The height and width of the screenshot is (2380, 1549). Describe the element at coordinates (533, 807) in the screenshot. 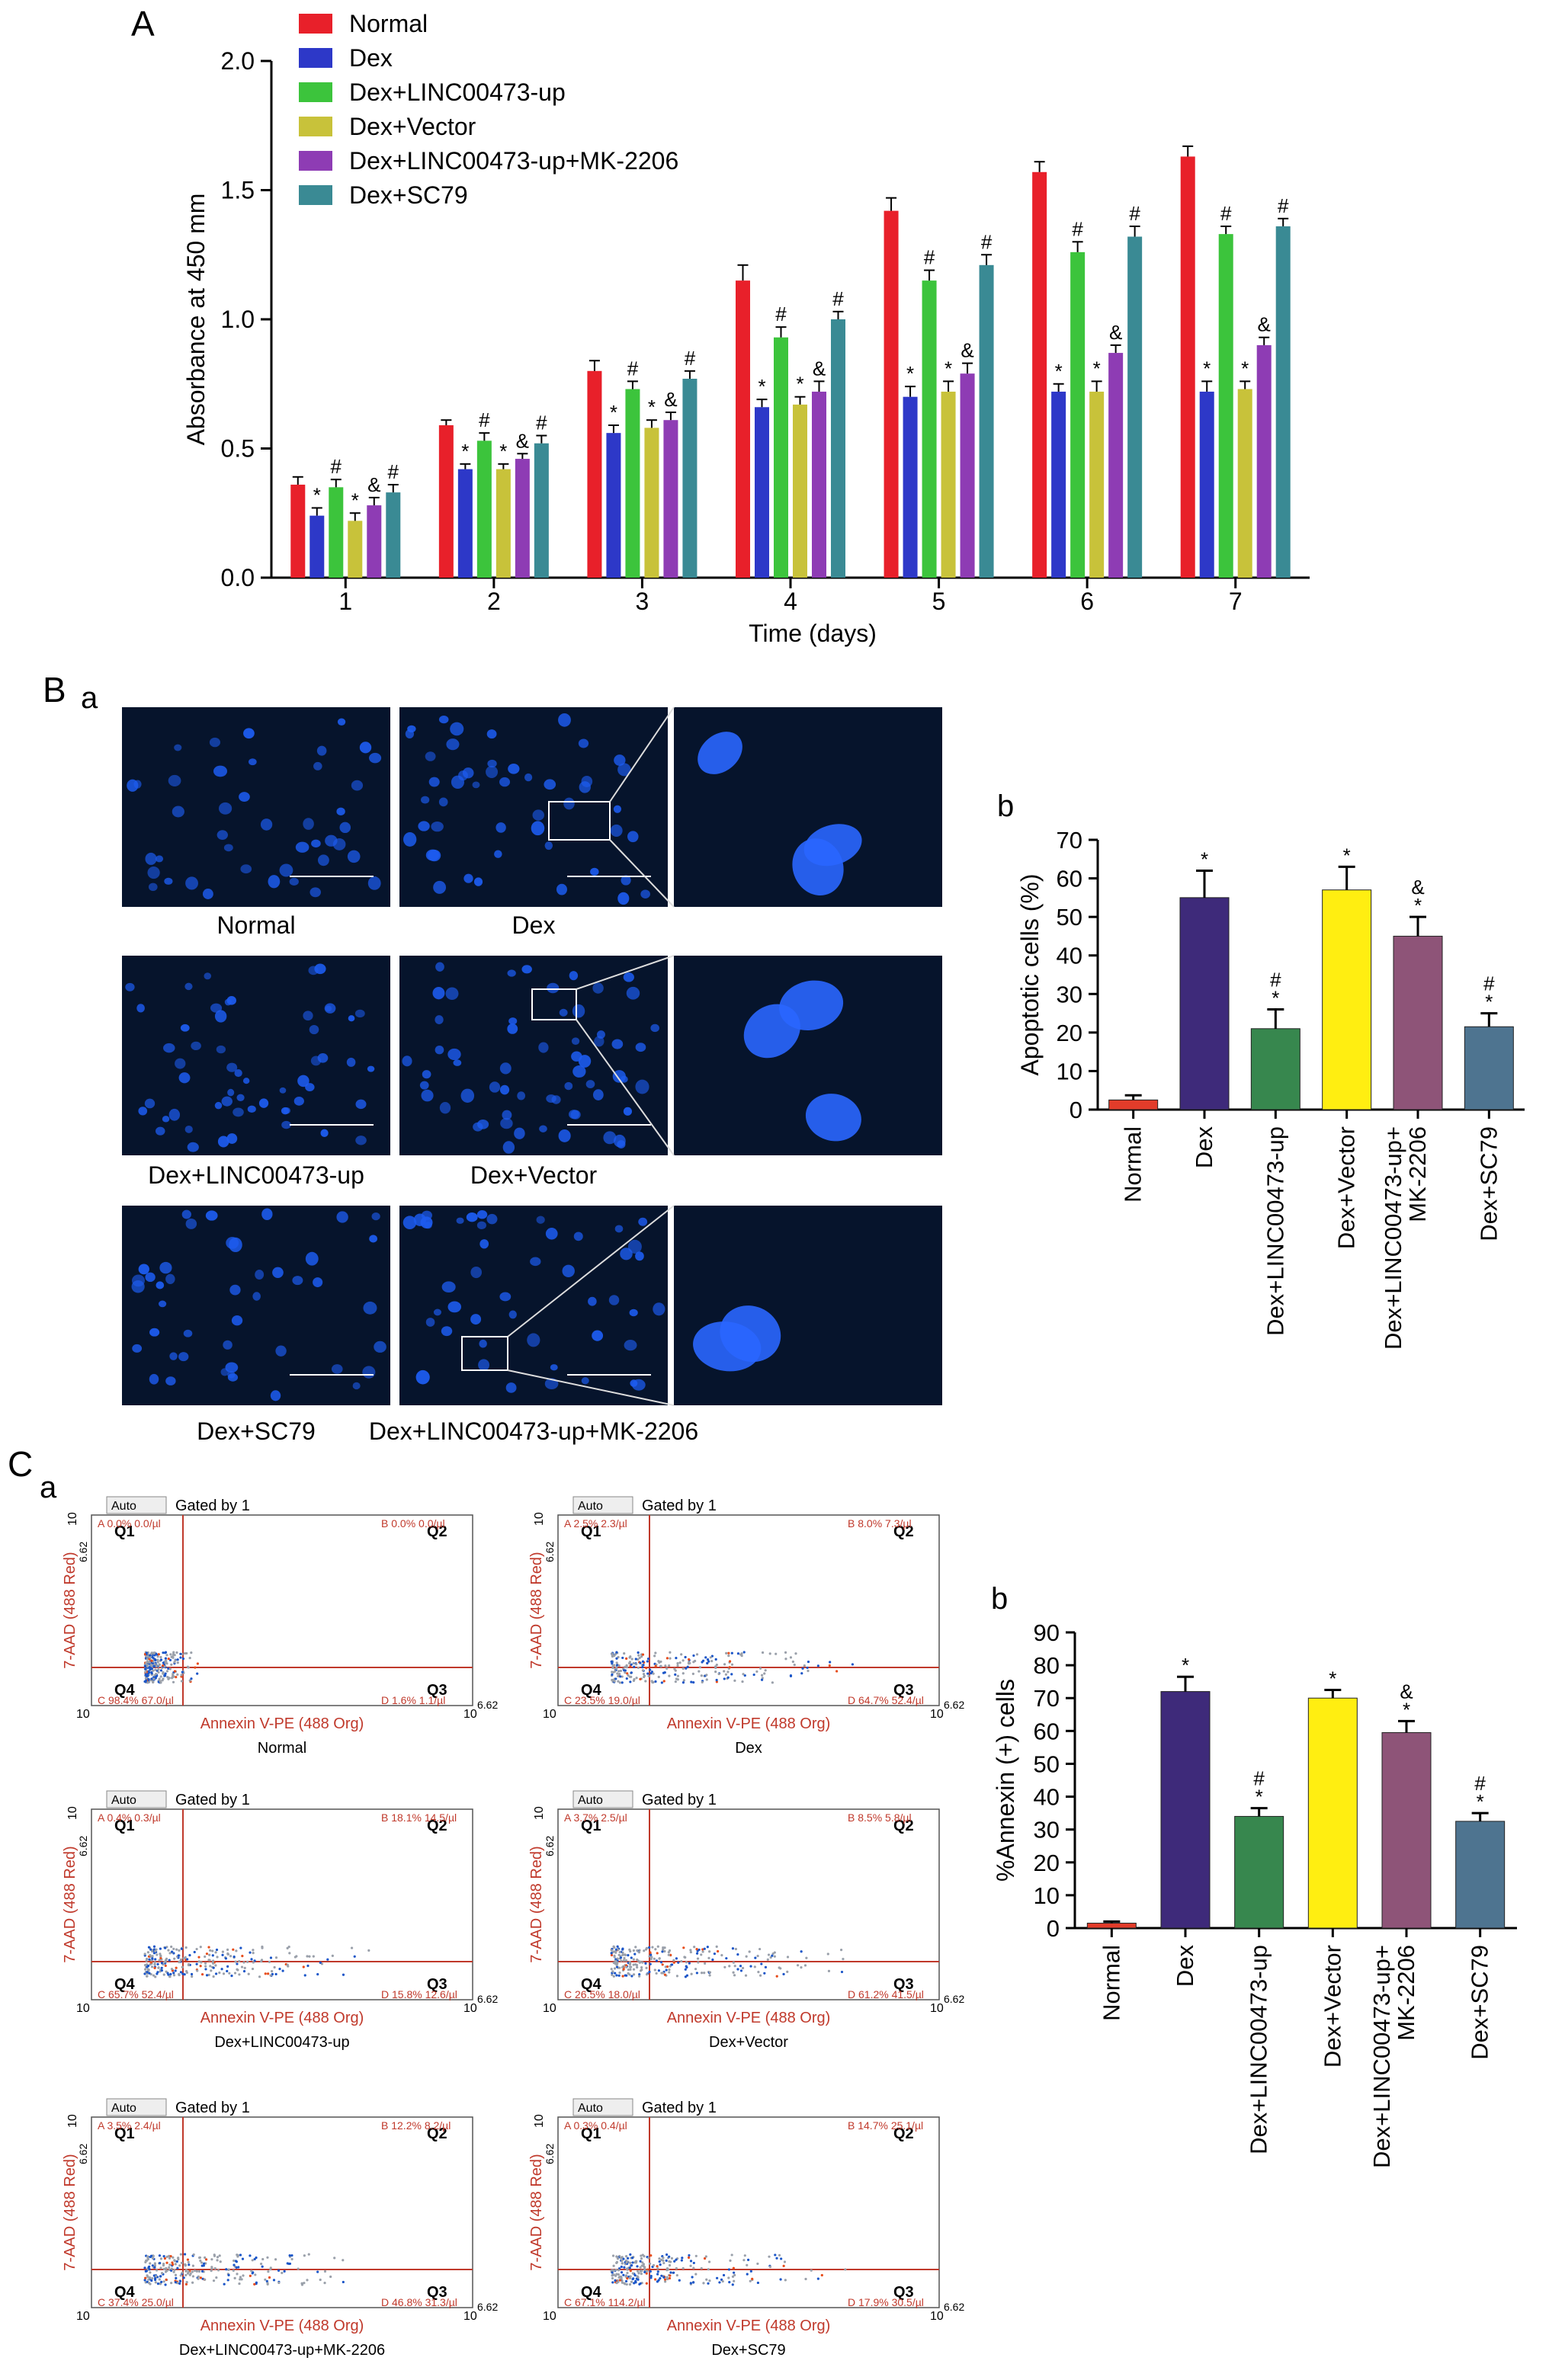

I see `fluorescence-image-dex` at that location.